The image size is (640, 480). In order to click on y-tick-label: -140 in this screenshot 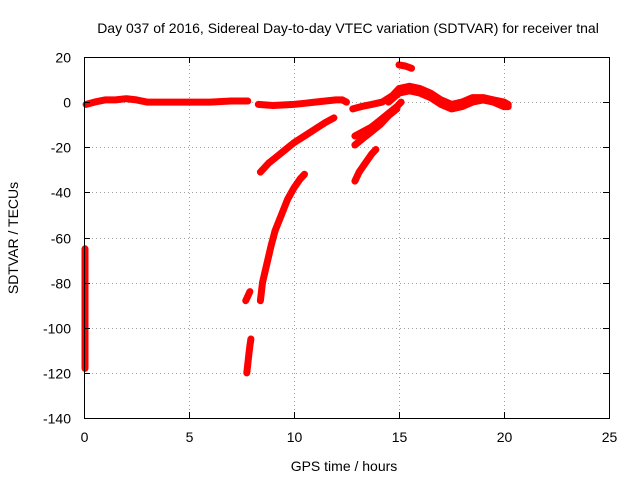, I will do `click(57, 419)`.